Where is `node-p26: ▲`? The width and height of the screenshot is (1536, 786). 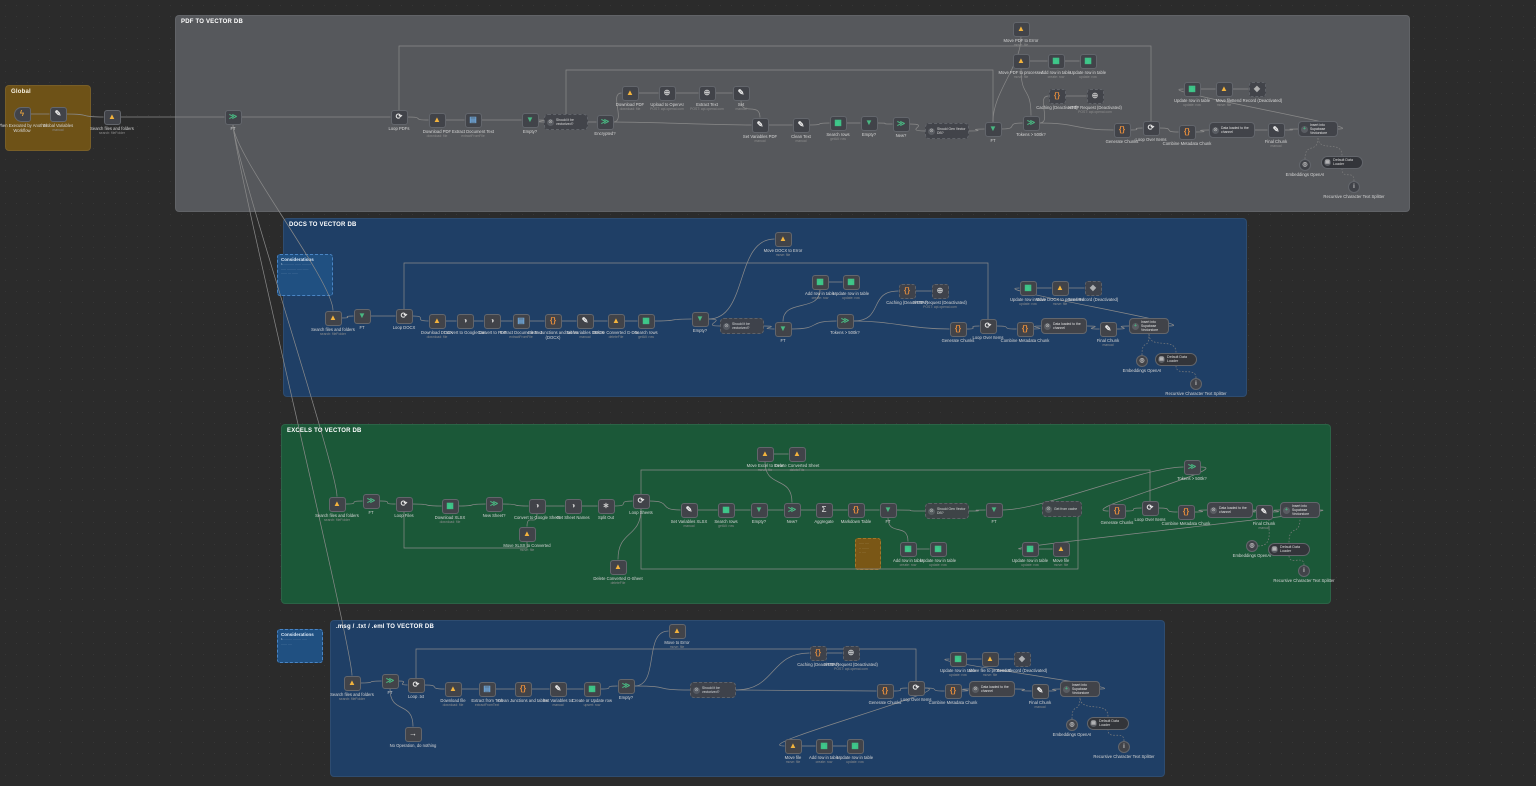 node-p26: ▲ is located at coordinates (1224, 89).